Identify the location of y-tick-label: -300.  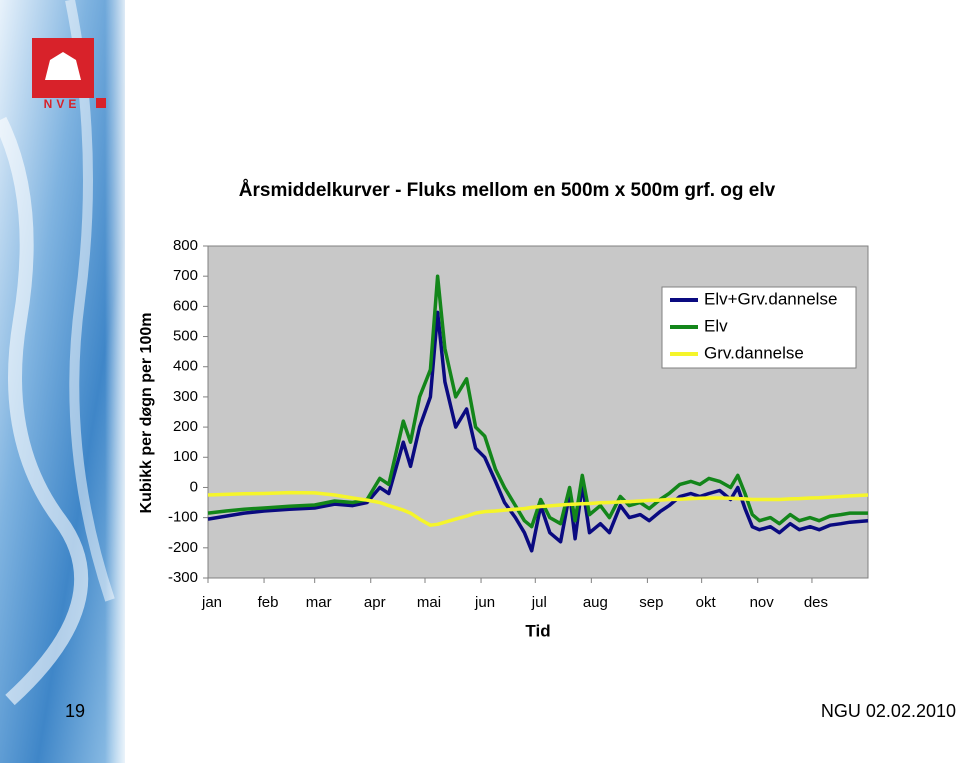
(183, 577).